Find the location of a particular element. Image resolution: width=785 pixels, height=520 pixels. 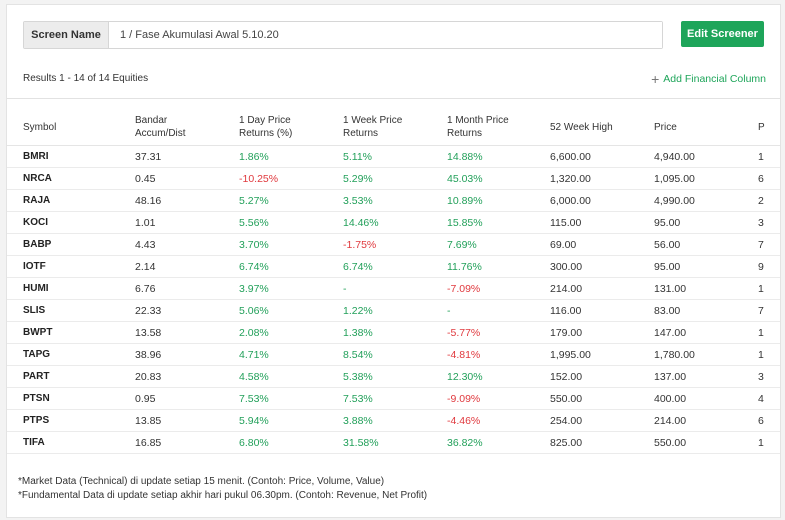

cell-w1: 3.53% is located at coordinates (395, 200).